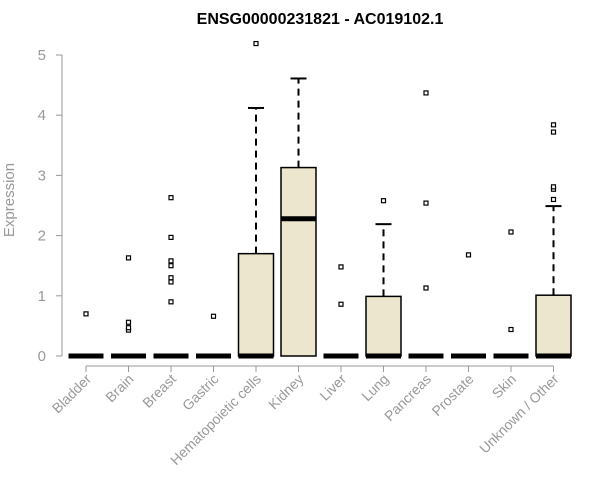  I want to click on y-tick-label: 4, so click(42, 115).